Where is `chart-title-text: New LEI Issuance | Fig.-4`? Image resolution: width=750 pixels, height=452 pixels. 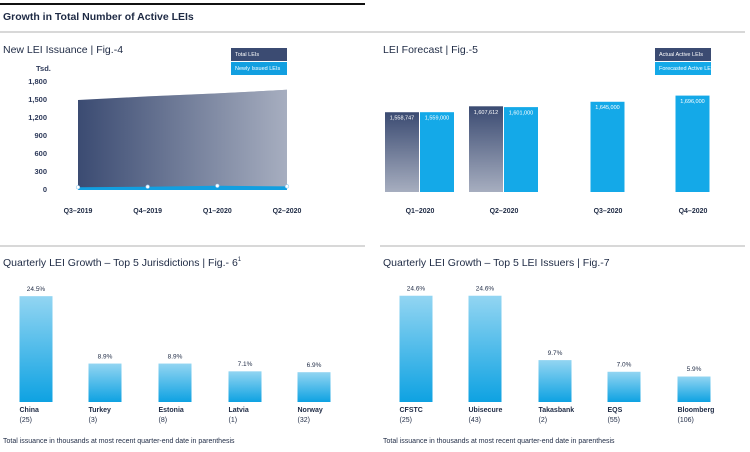 chart-title-text: New LEI Issuance | Fig.-4 is located at coordinates (63, 50).